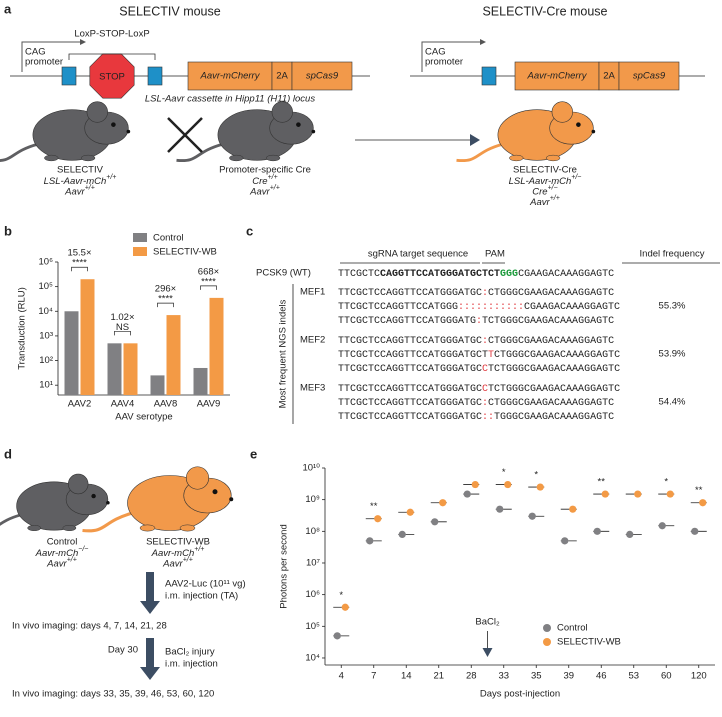 The width and height of the screenshot is (722, 717). What do you see at coordinates (489, 76) in the screenshot?
I see `loxp-site` at bounding box center [489, 76].